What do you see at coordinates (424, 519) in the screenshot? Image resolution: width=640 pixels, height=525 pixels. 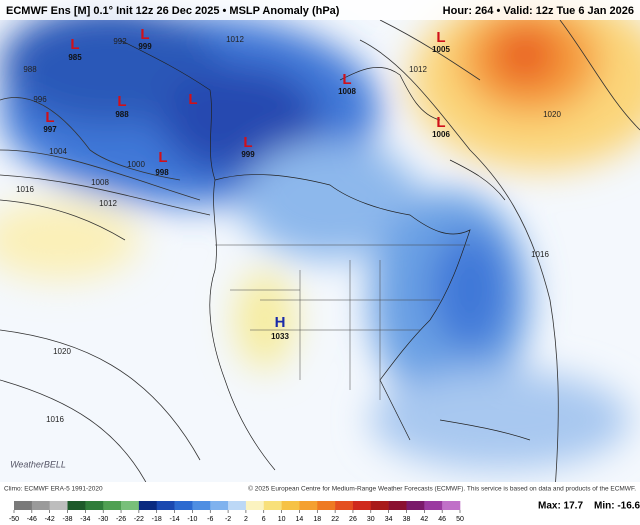 I see `colorbar-label: 42` at bounding box center [424, 519].